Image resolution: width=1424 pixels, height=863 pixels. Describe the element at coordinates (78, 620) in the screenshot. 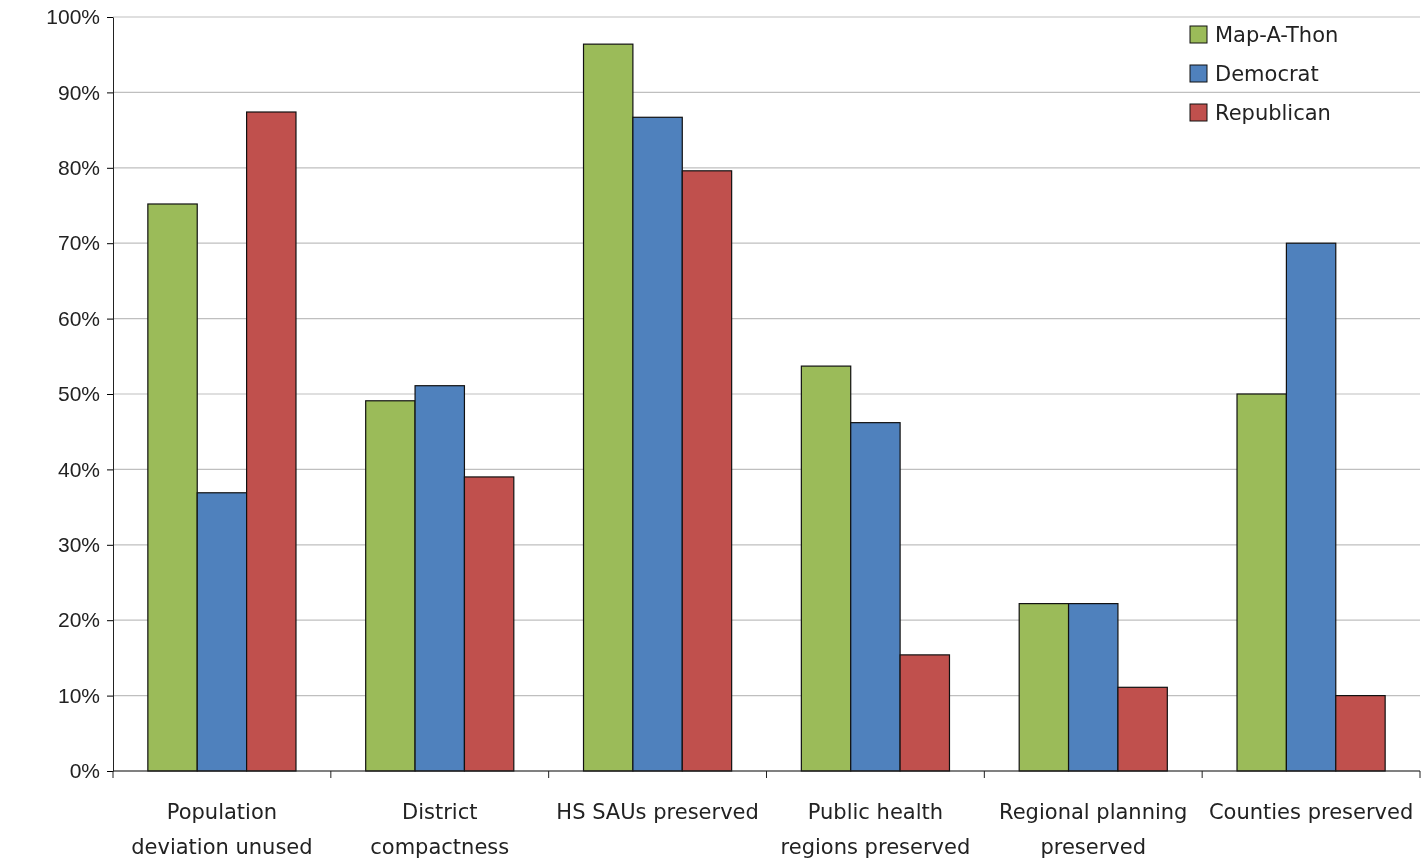

I see `y-tick-label: 20%` at that location.